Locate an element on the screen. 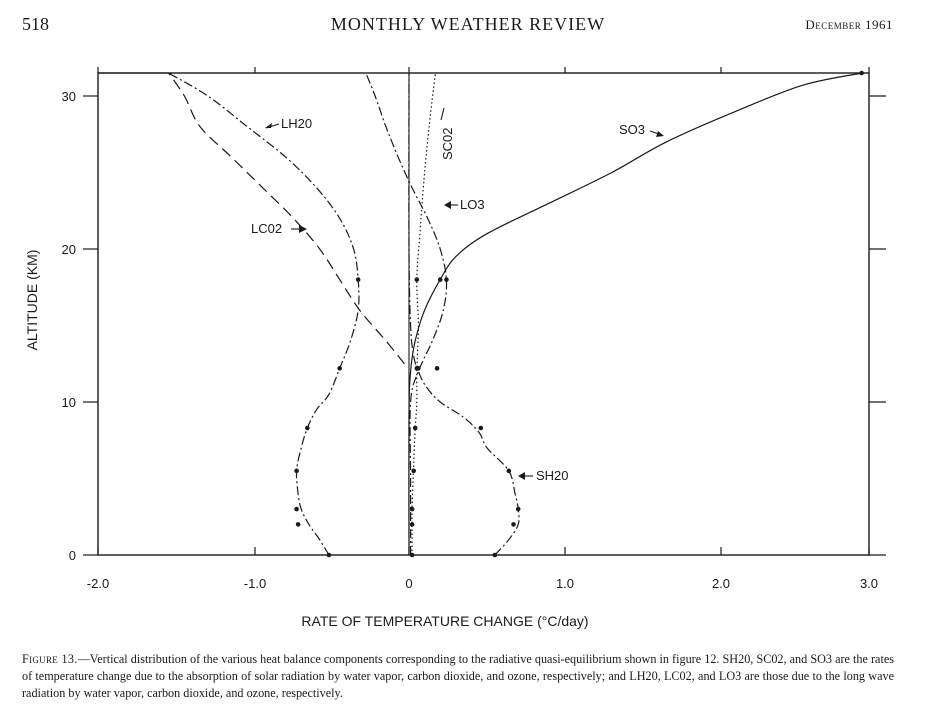  arrowhead-sh20 is located at coordinates (521, 476).